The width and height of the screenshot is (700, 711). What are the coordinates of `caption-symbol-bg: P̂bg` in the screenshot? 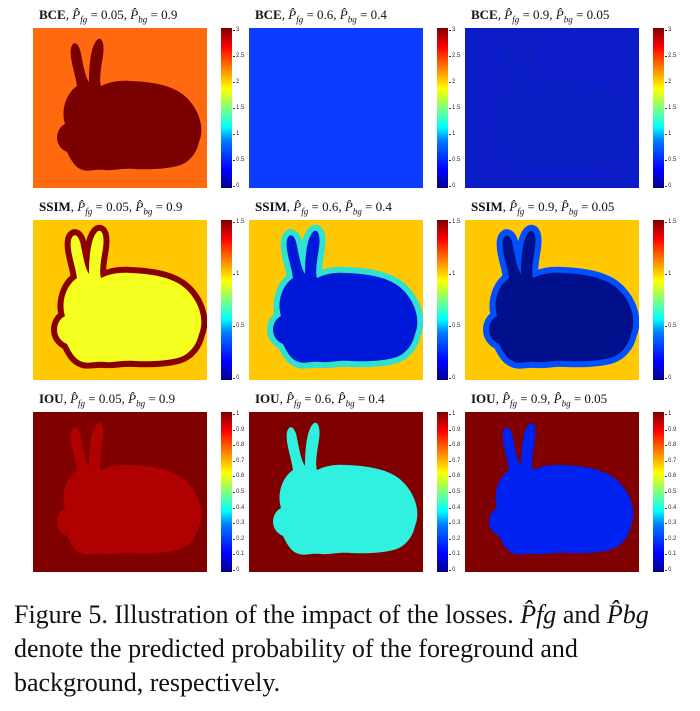 It's located at (627, 614).